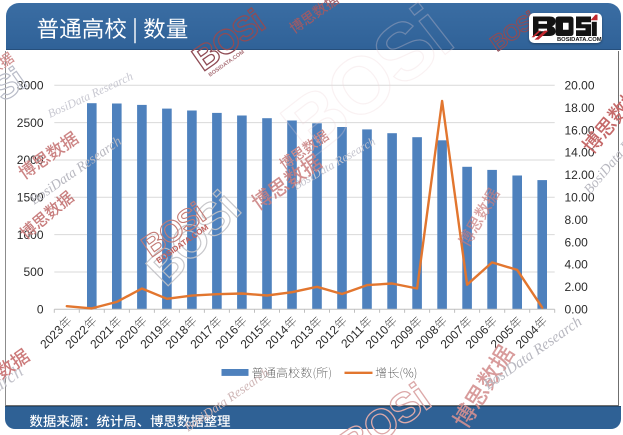 This screenshot has width=623, height=435. Describe the element at coordinates (577, 310) in the screenshot. I see `svg-text: 0.00` at that location.